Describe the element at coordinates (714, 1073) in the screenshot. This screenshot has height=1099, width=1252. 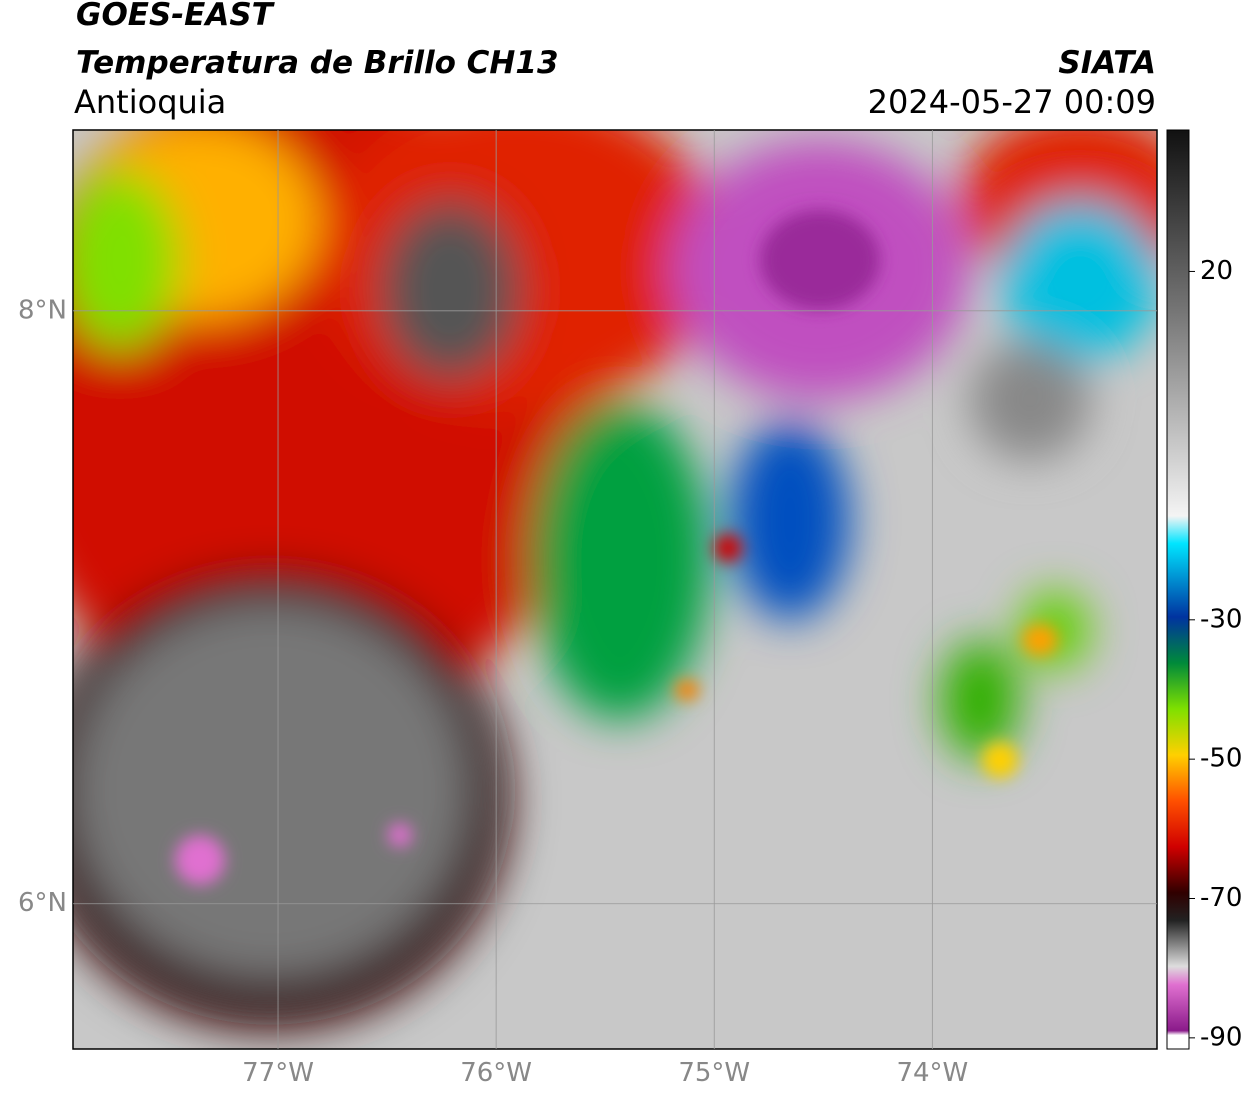
I see `lon-label: 75°W` at that location.